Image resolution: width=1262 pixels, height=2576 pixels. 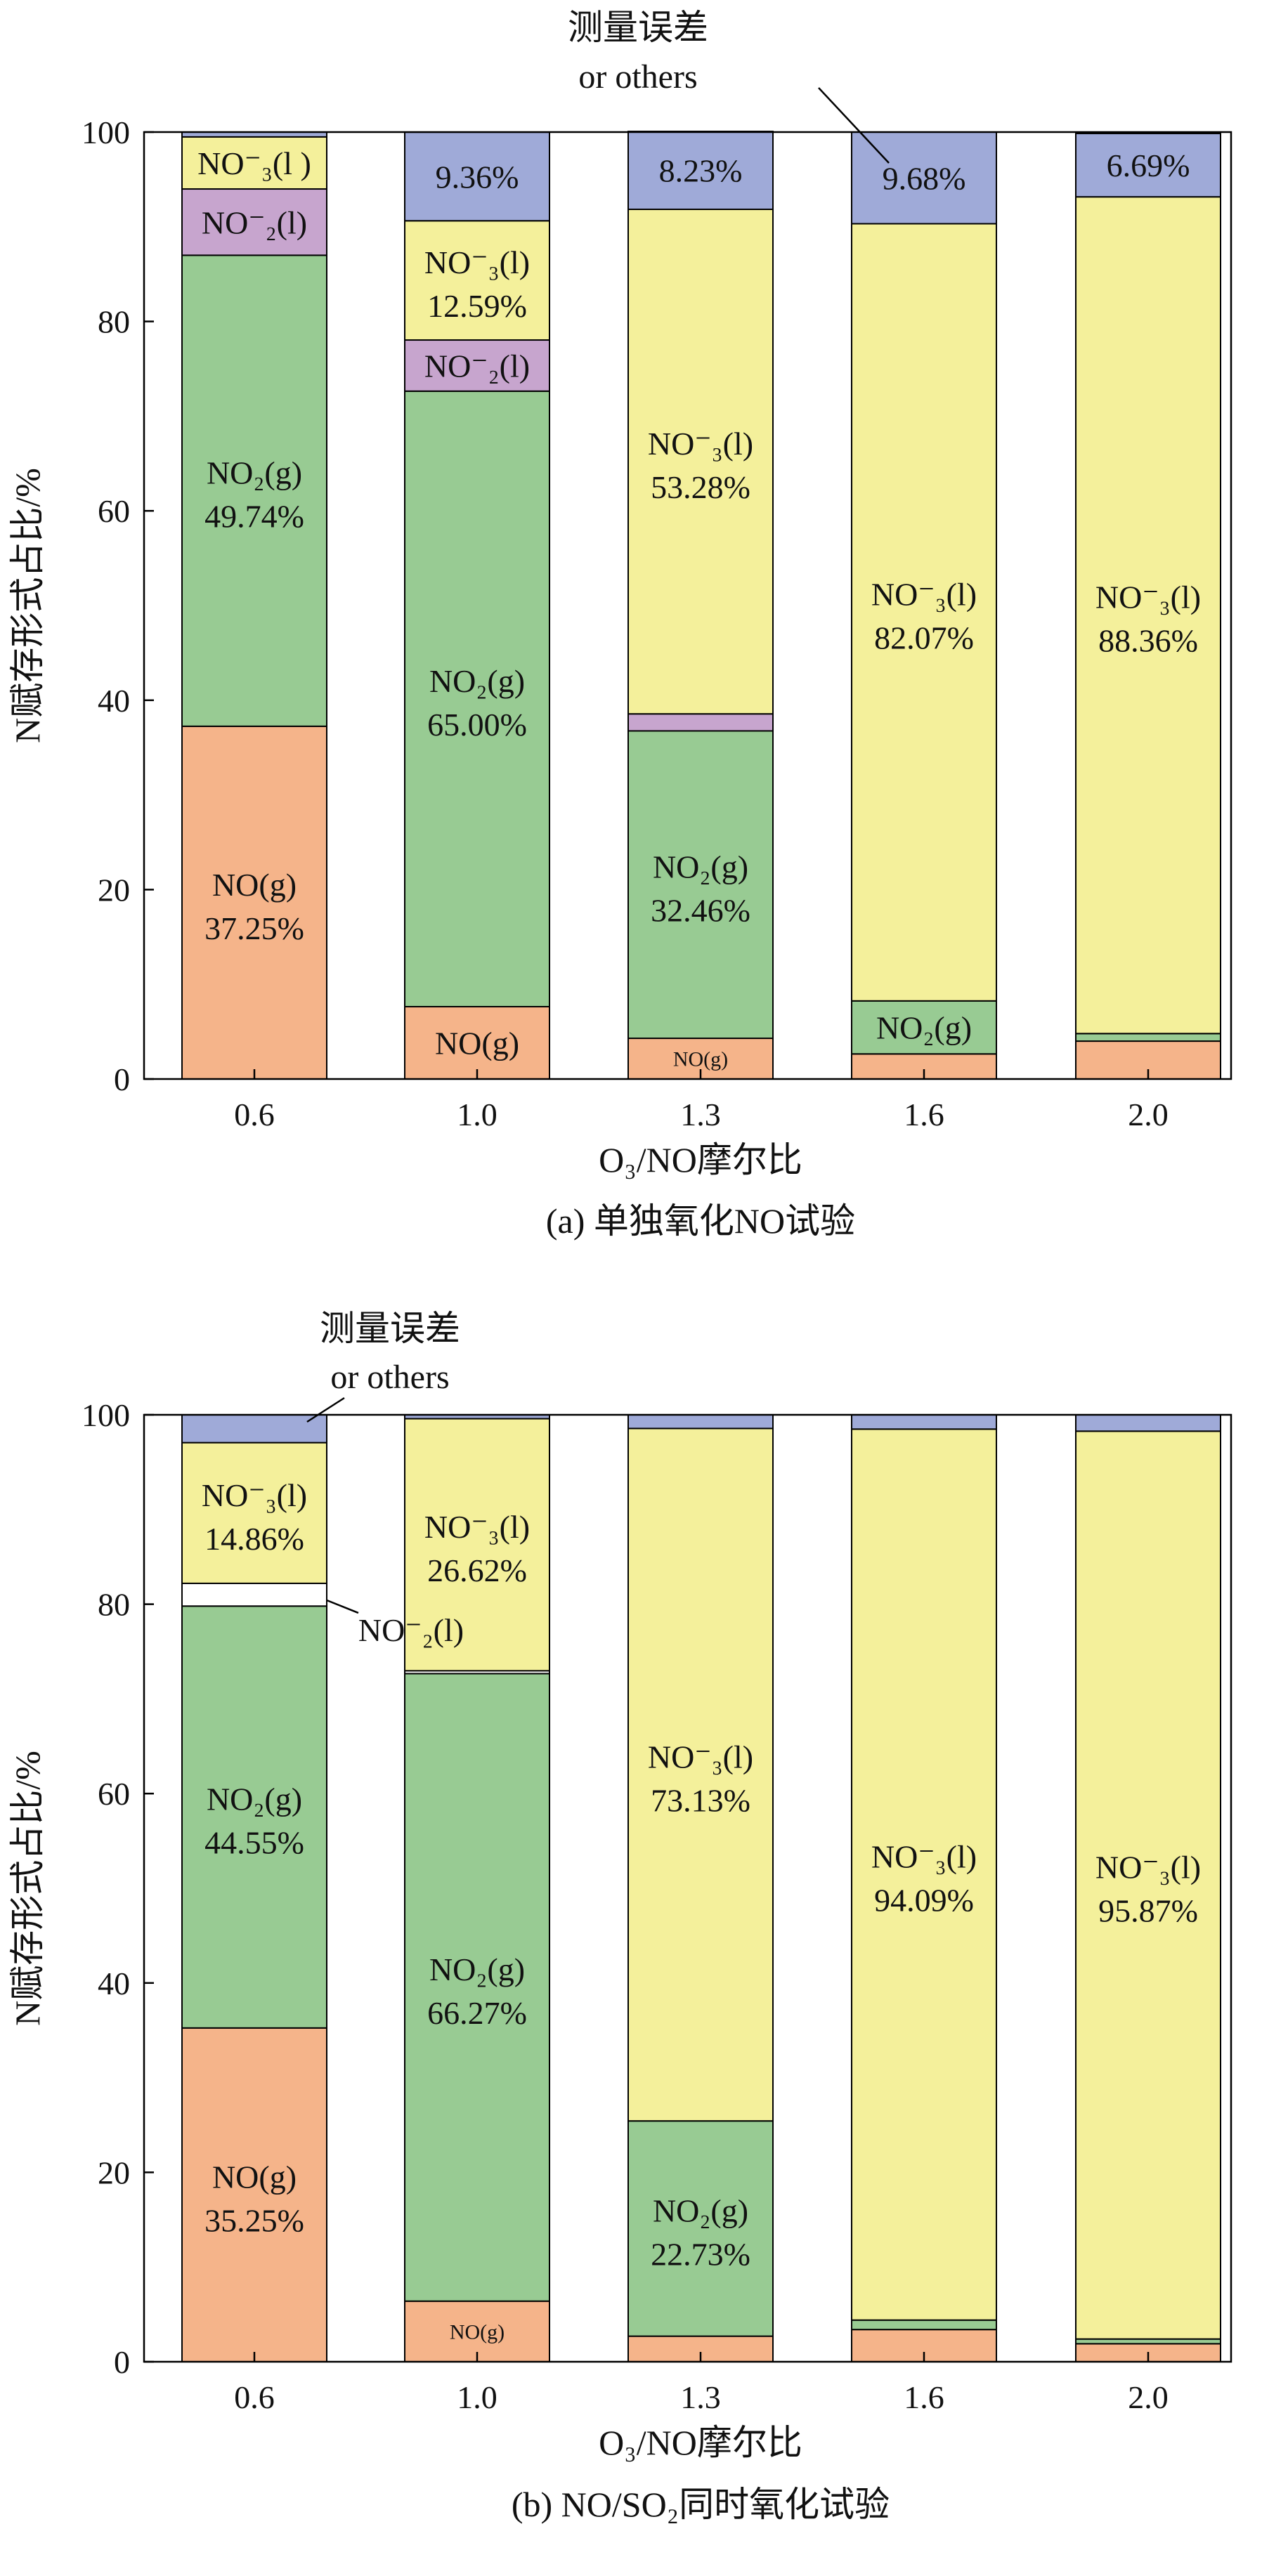 What do you see at coordinates (27, 605) in the screenshot?
I see `y-axis-label: N赋存形式占比/%` at bounding box center [27, 605].